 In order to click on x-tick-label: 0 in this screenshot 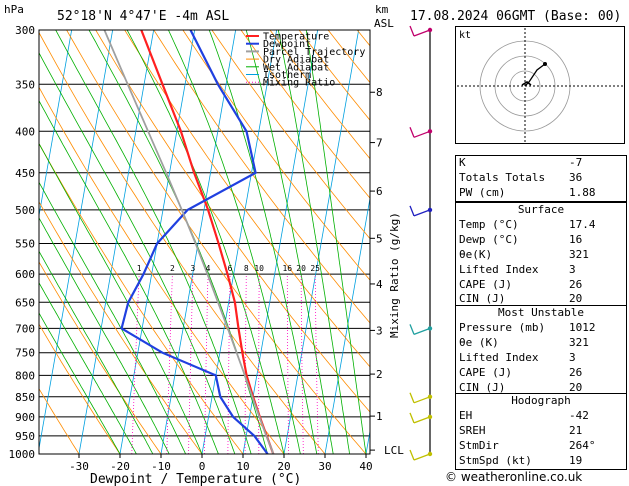, I will do `click(202, 466)`.